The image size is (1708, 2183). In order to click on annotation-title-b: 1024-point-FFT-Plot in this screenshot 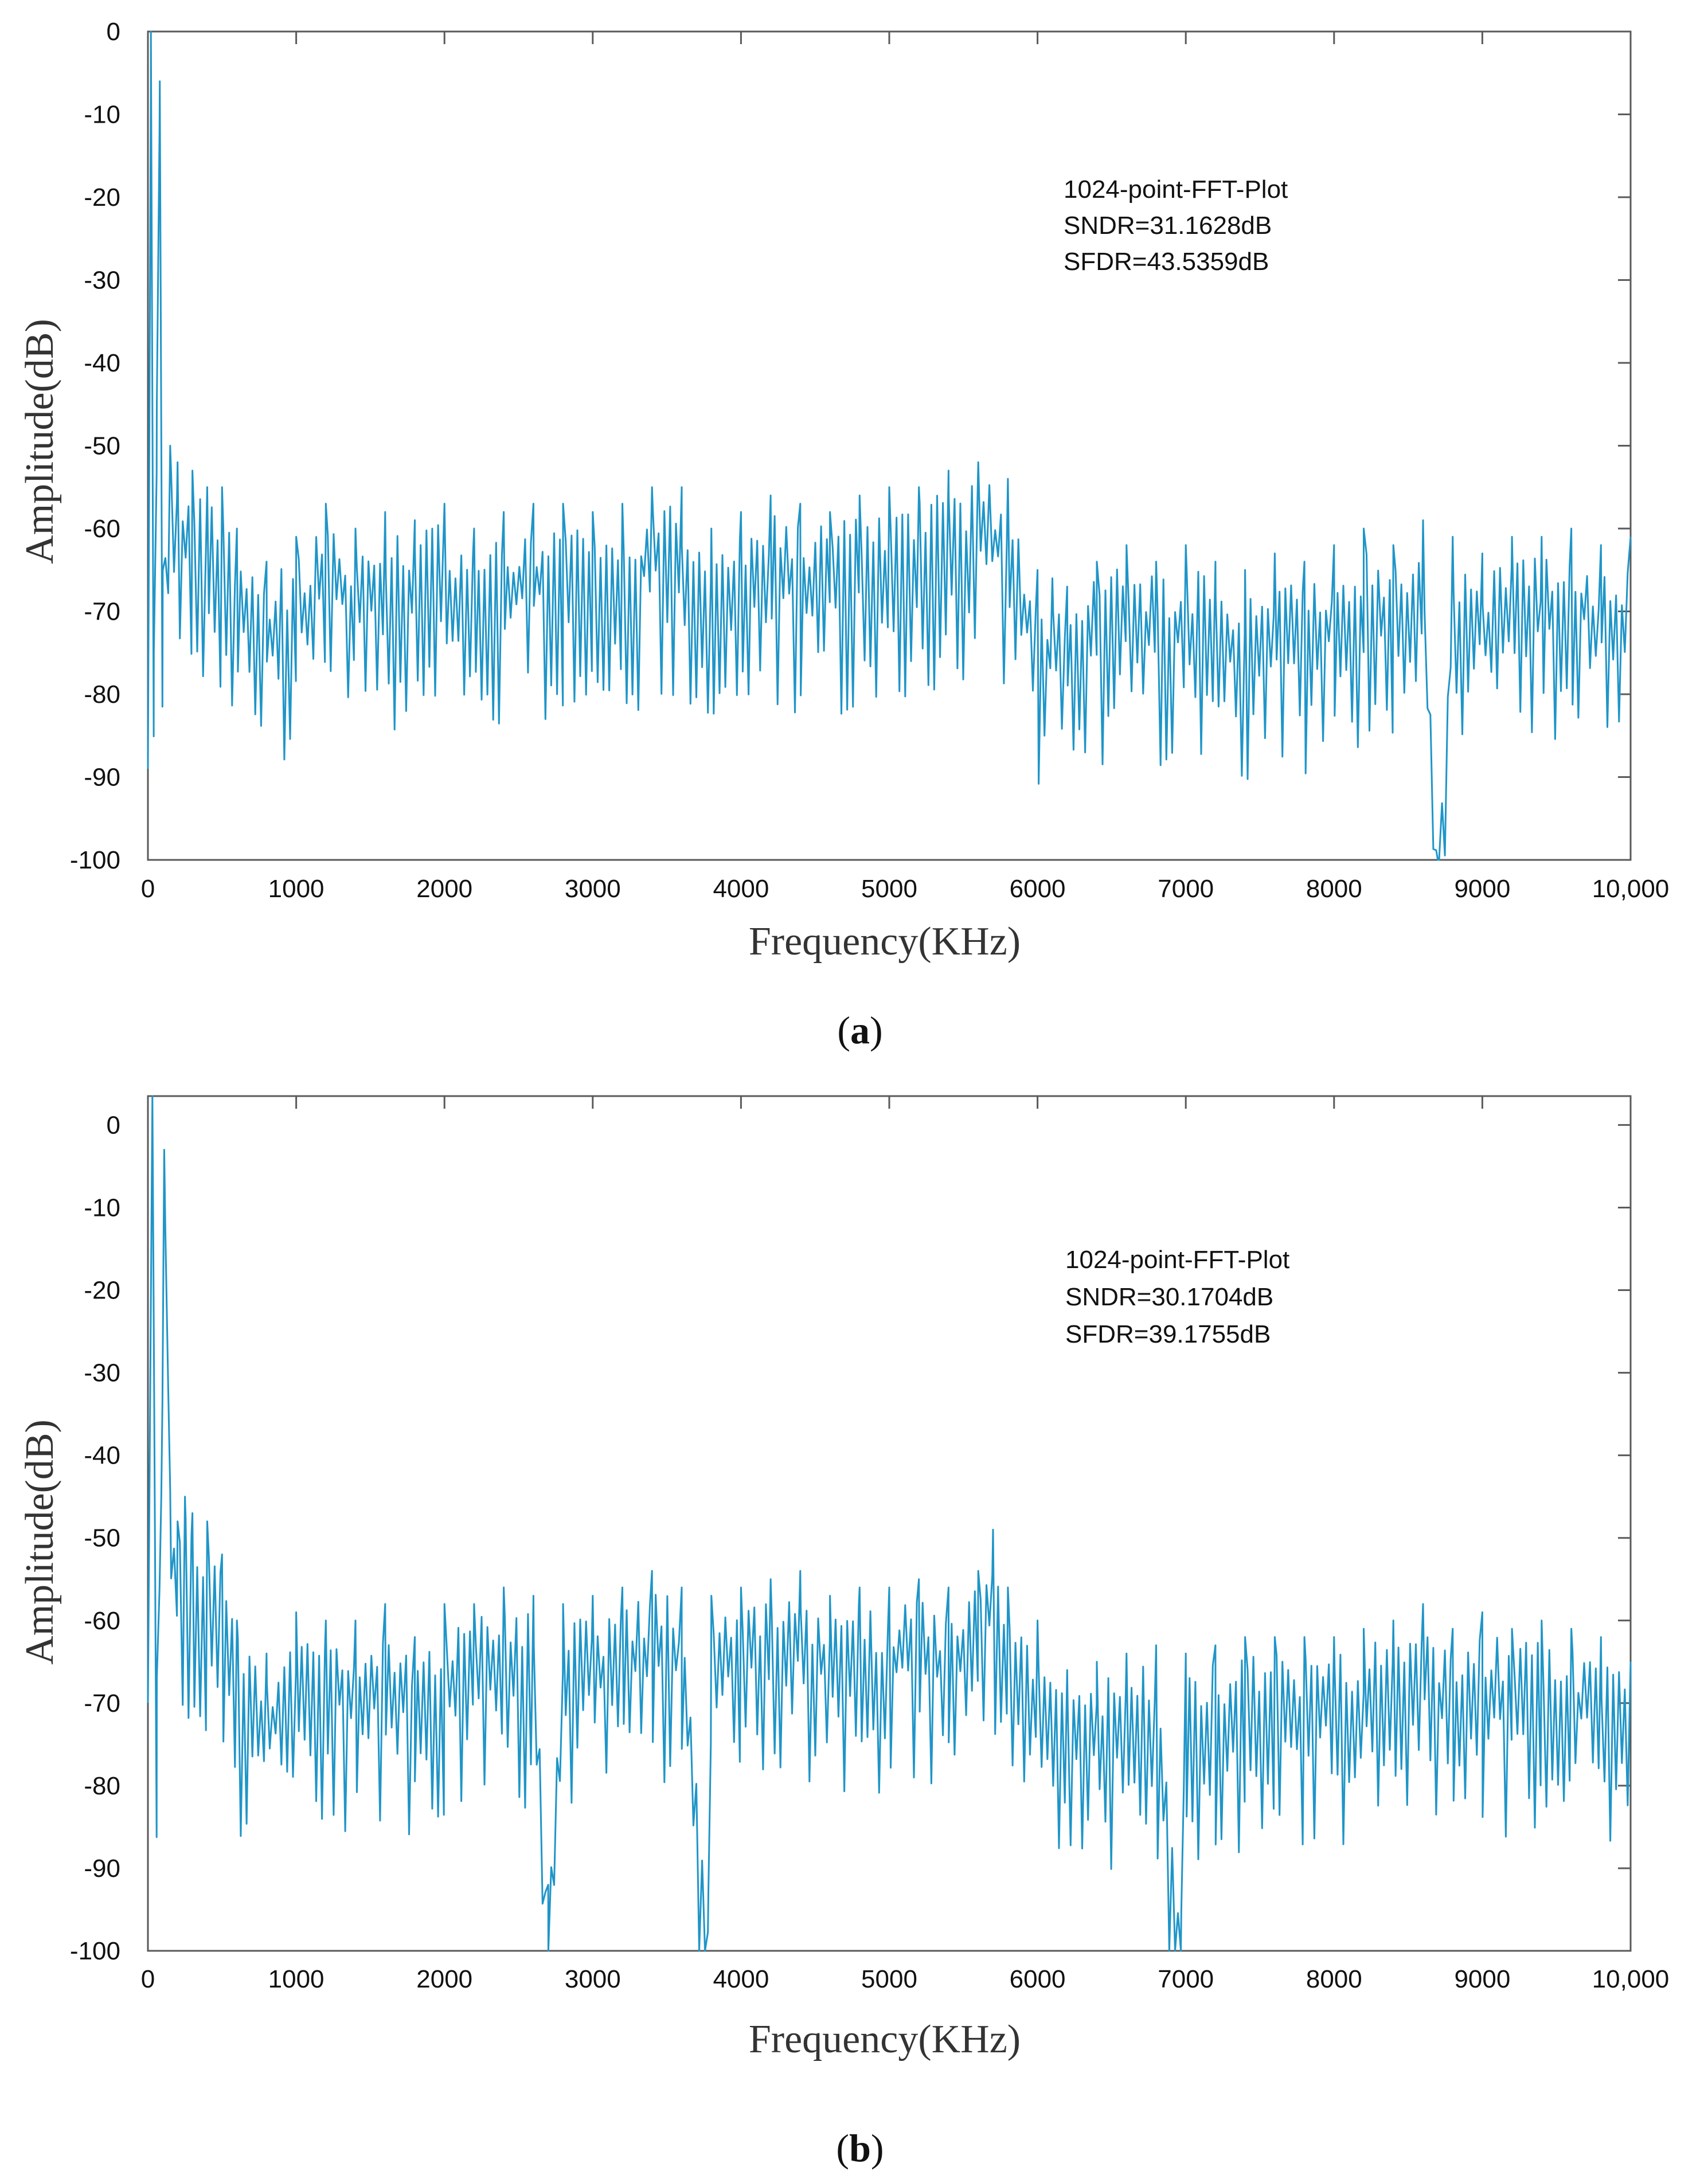, I will do `click(1177, 1260)`.